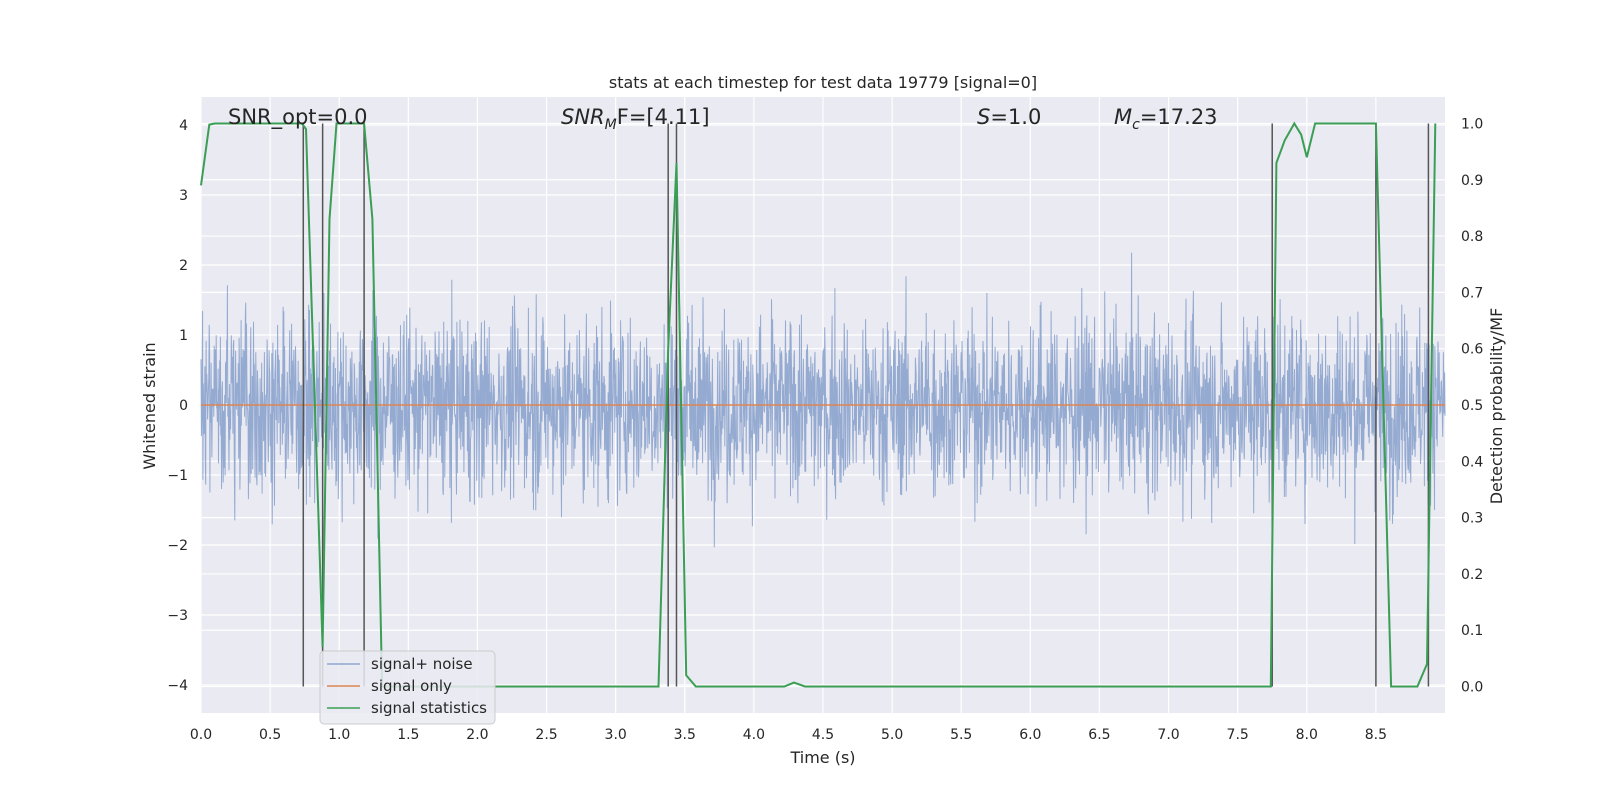 The width and height of the screenshot is (1600, 800). Describe the element at coordinates (177, 616) in the screenshot. I see `y-tick-label-7: −3` at that location.